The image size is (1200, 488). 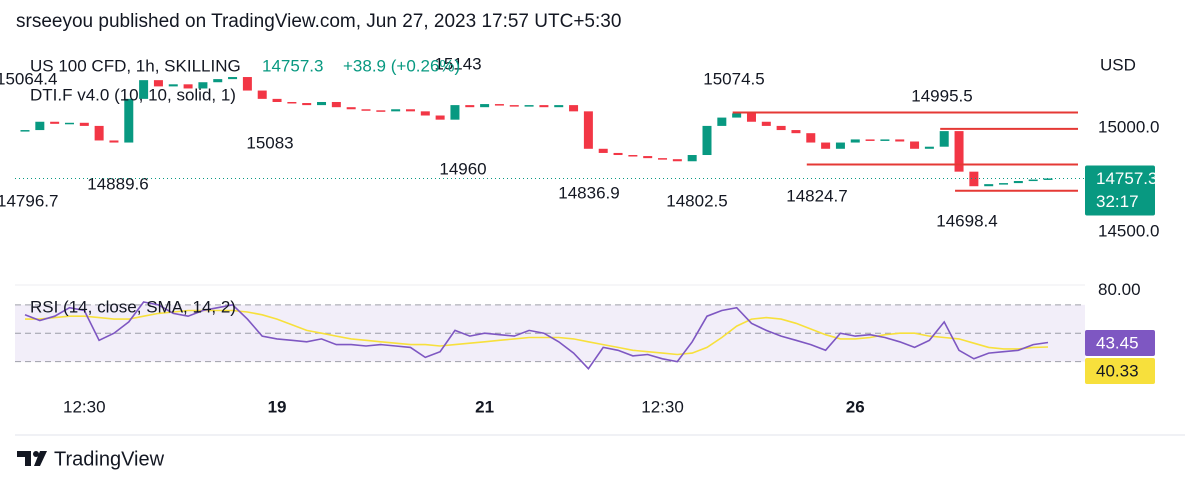 What do you see at coordinates (109, 459) in the screenshot?
I see `brand: TradingView` at bounding box center [109, 459].